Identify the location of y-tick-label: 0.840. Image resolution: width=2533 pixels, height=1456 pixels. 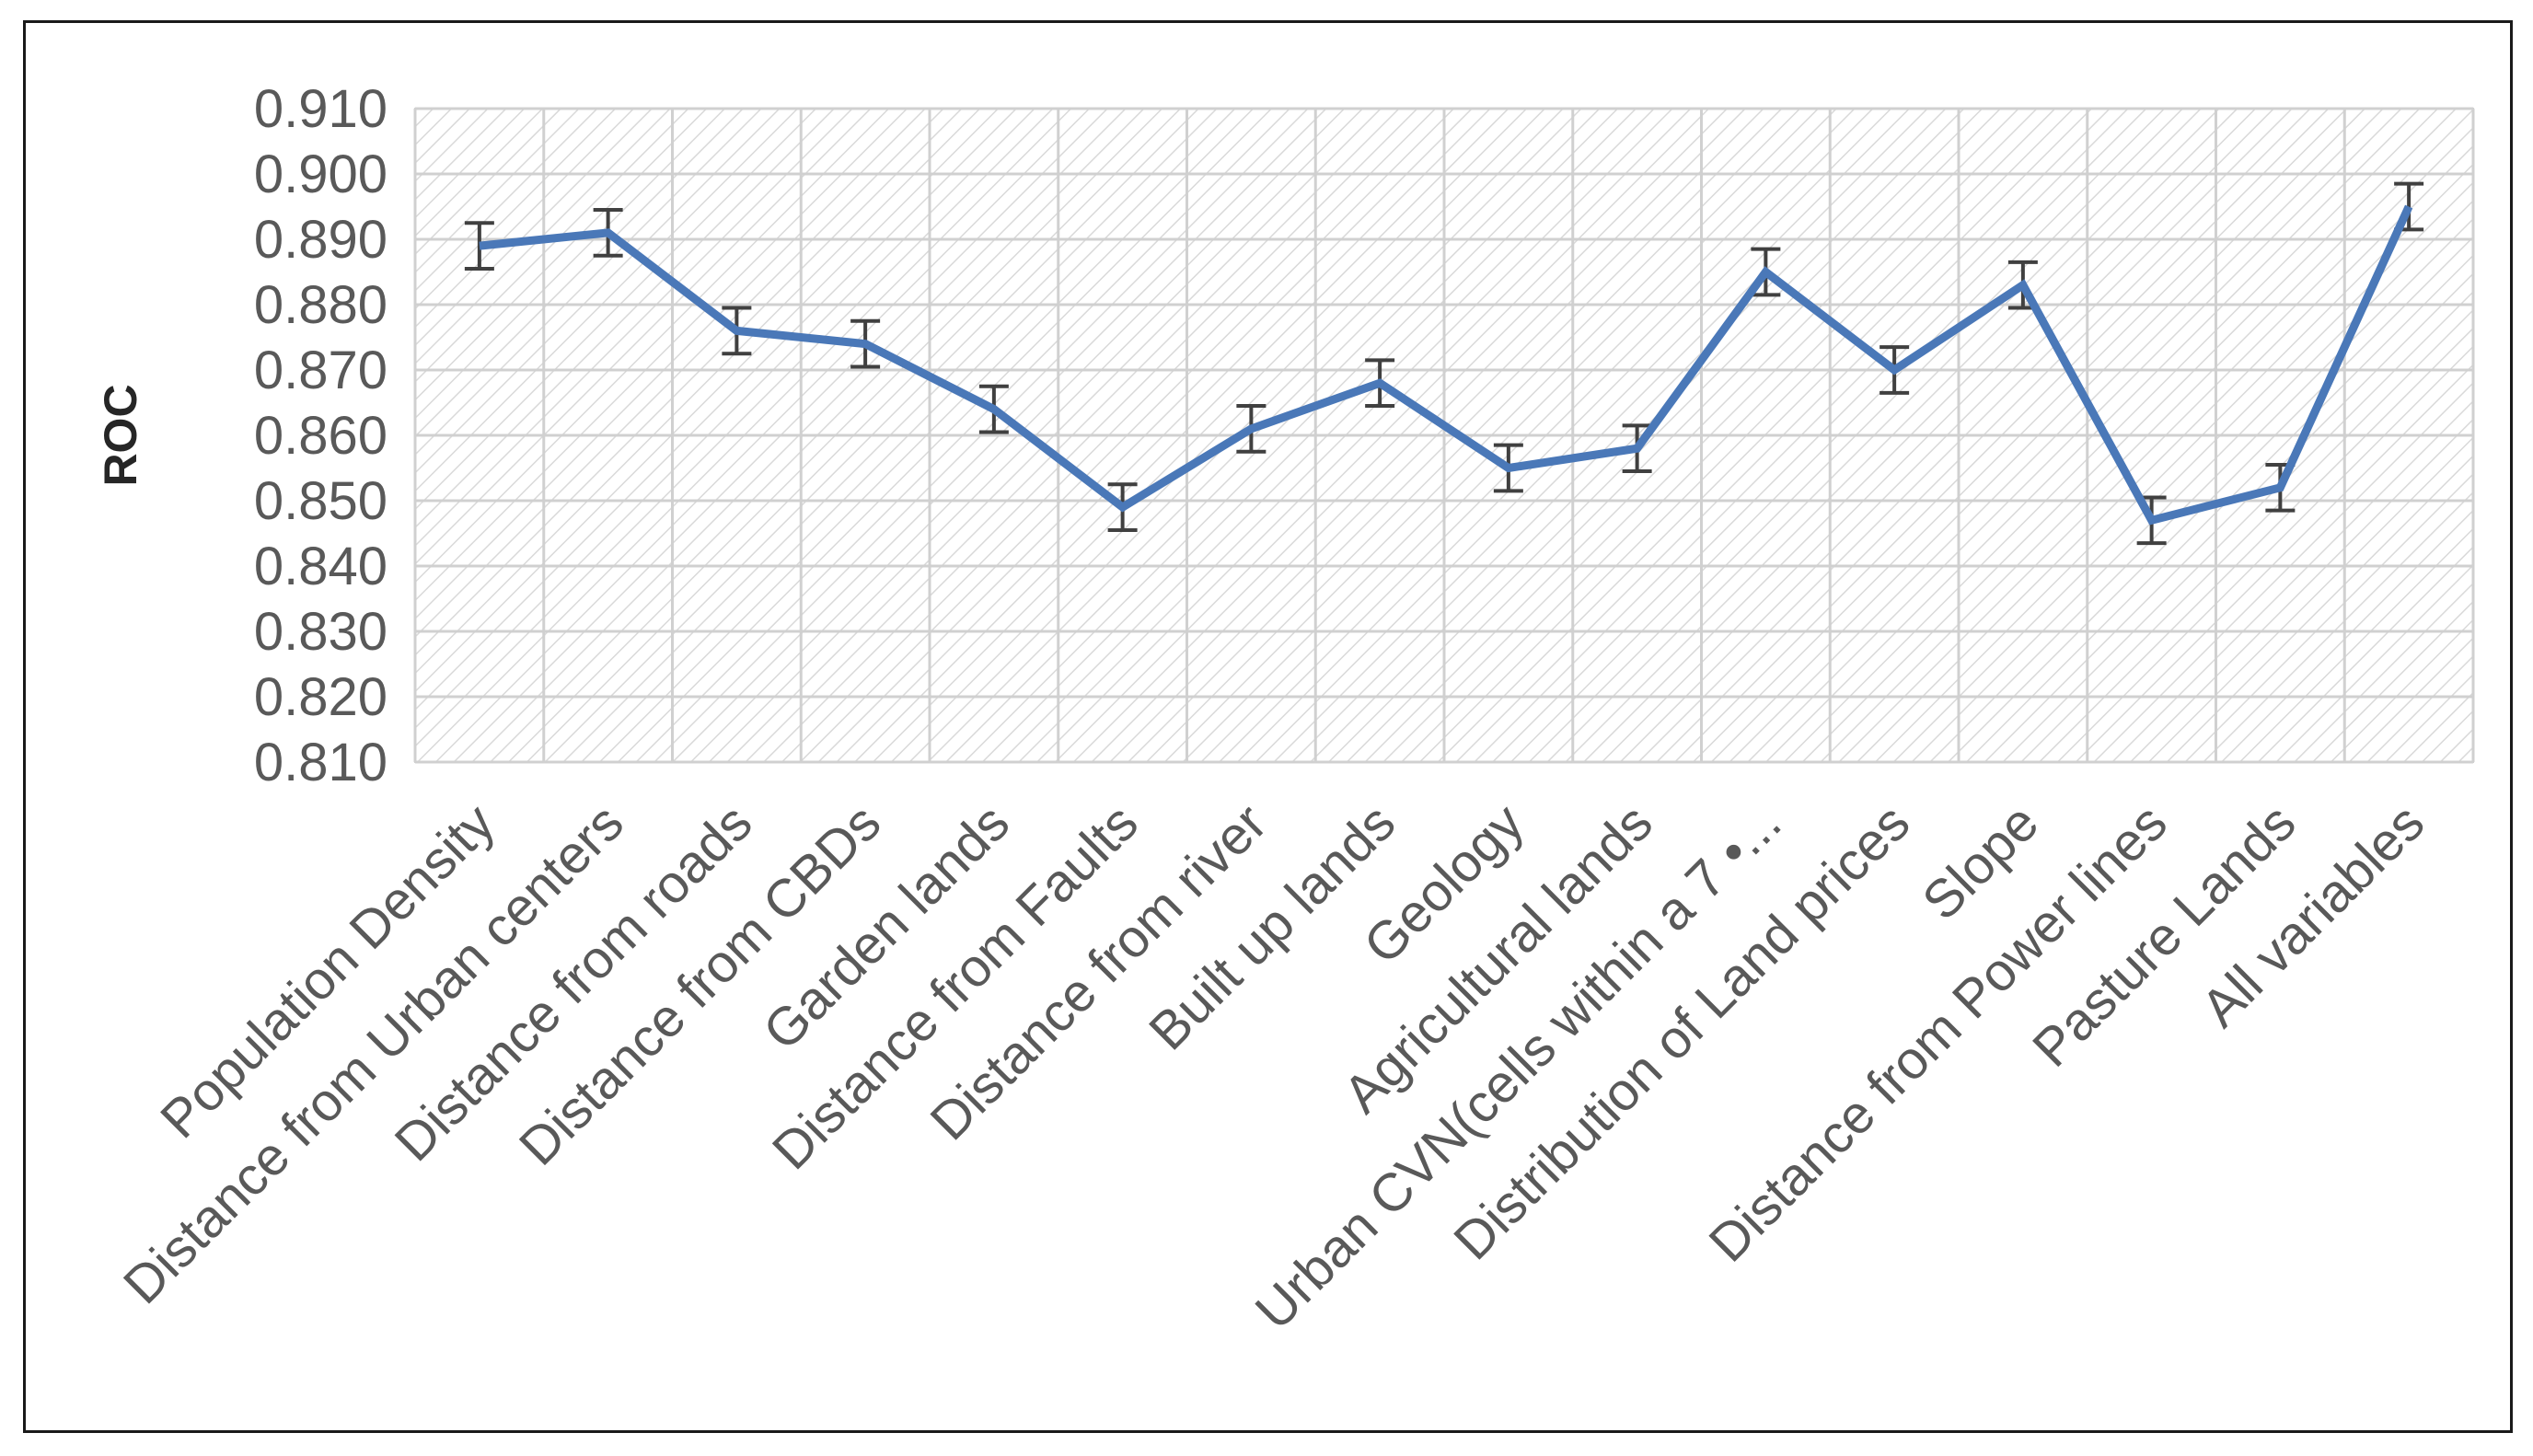
(320, 566).